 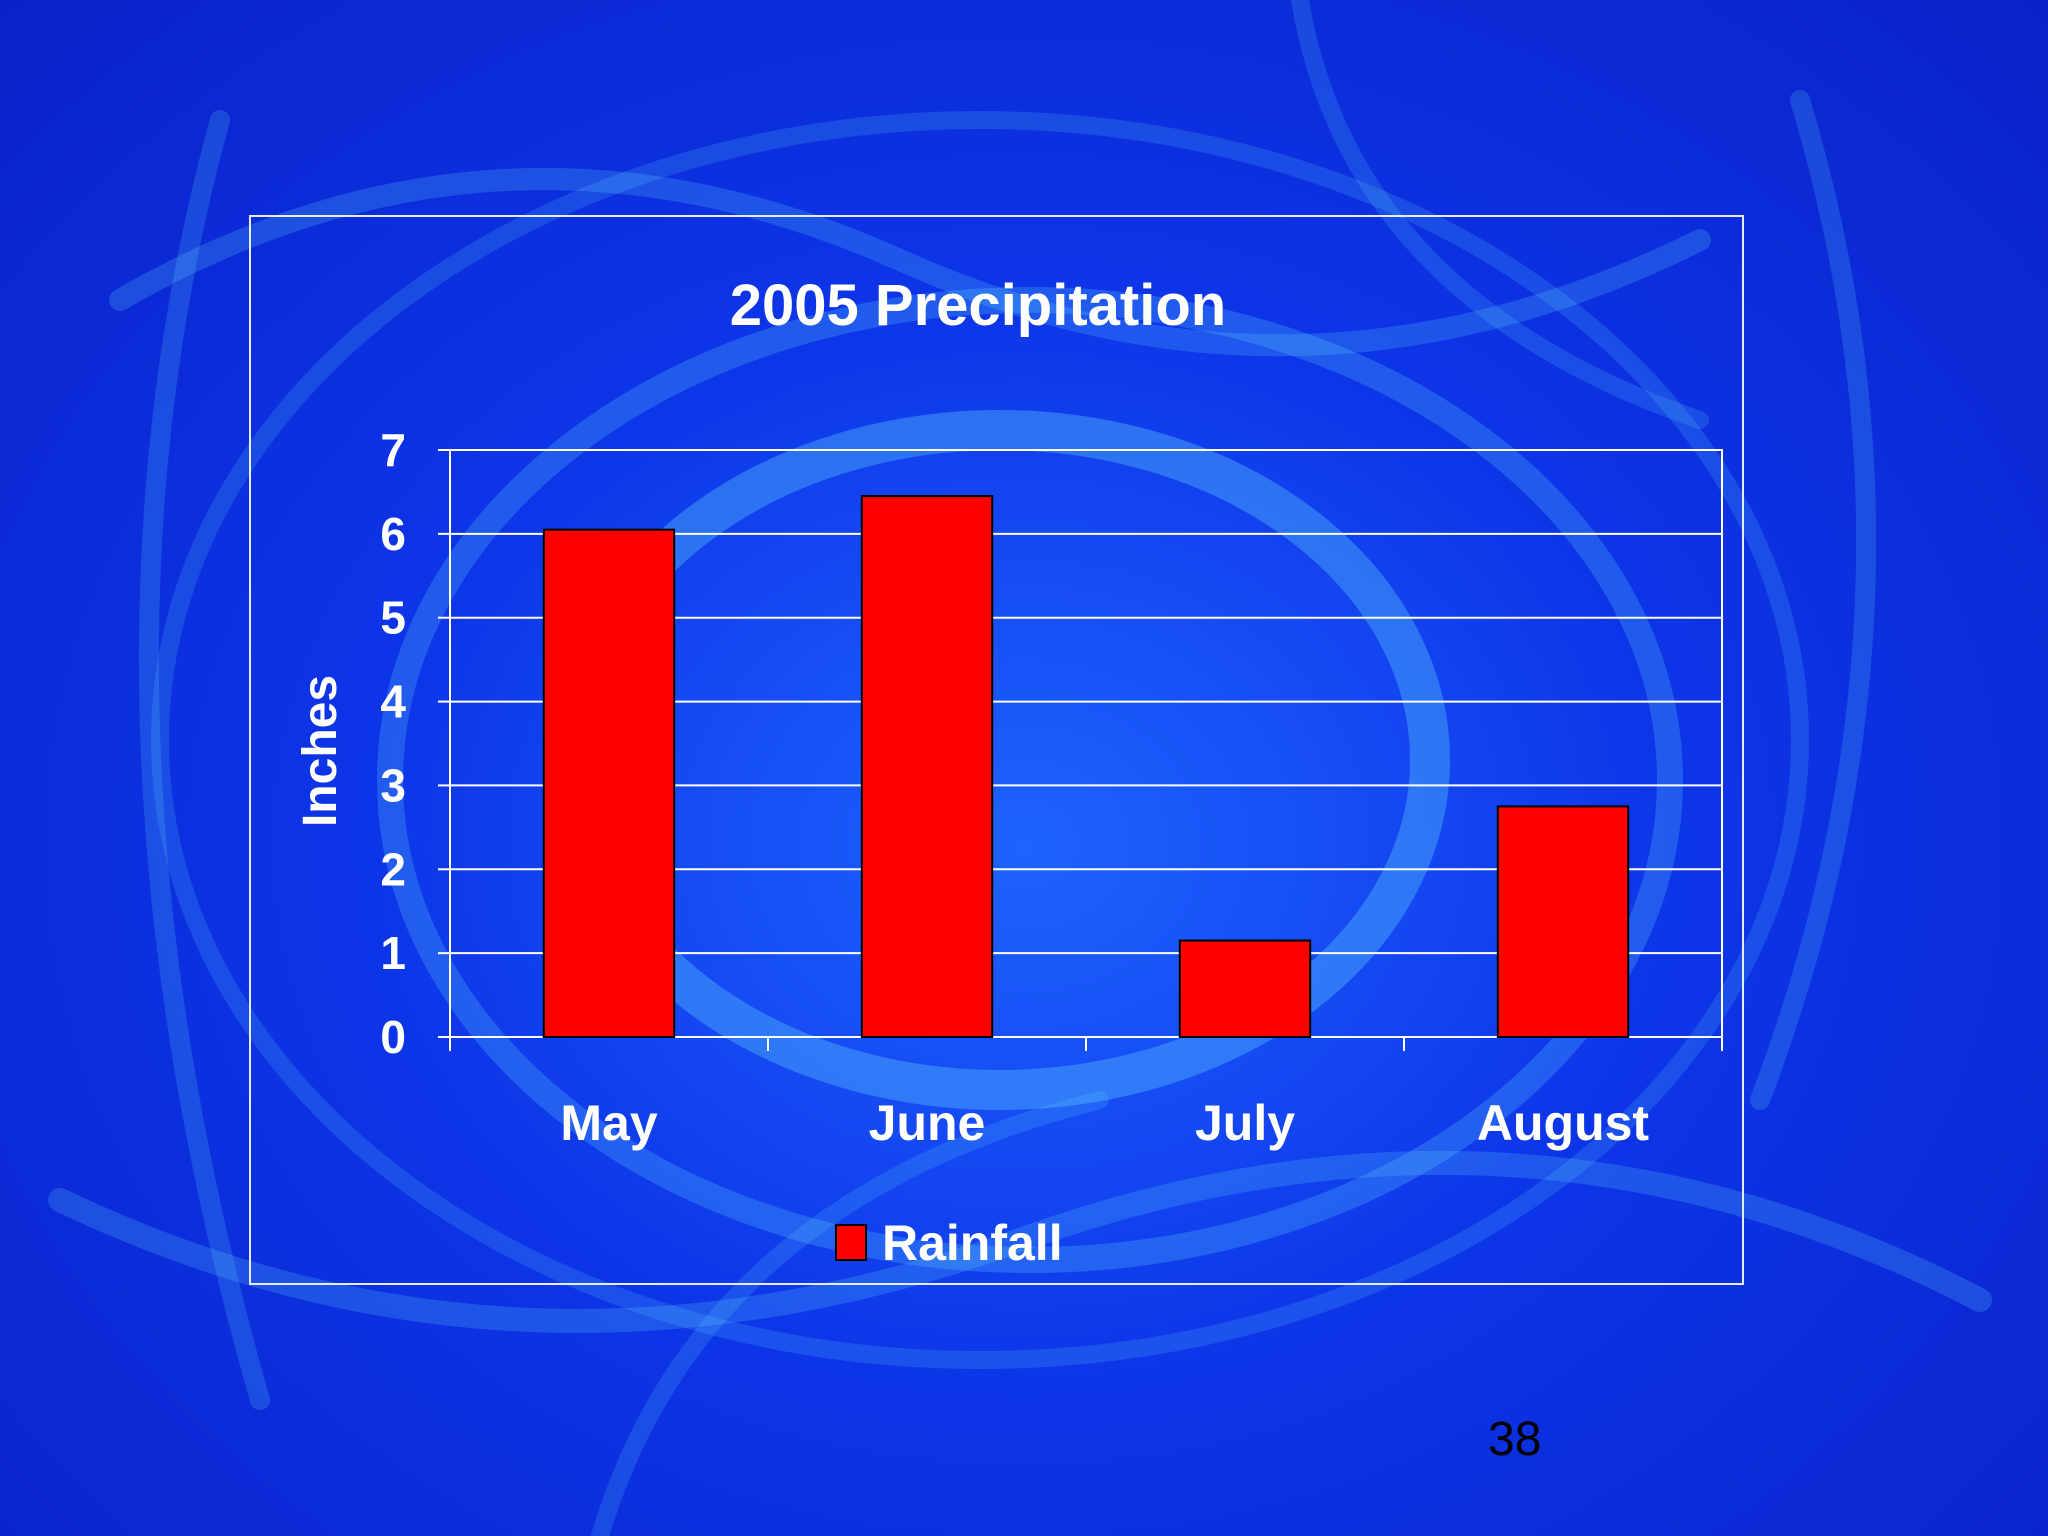 I want to click on bar-june, so click(x=927, y=767).